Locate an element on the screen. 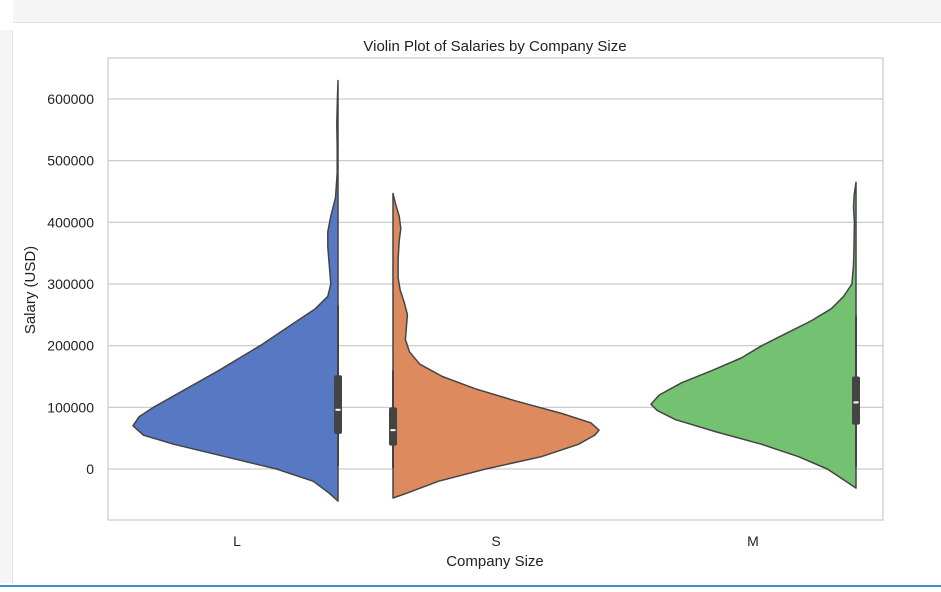  y-tick-label: 200000 is located at coordinates (70, 346).